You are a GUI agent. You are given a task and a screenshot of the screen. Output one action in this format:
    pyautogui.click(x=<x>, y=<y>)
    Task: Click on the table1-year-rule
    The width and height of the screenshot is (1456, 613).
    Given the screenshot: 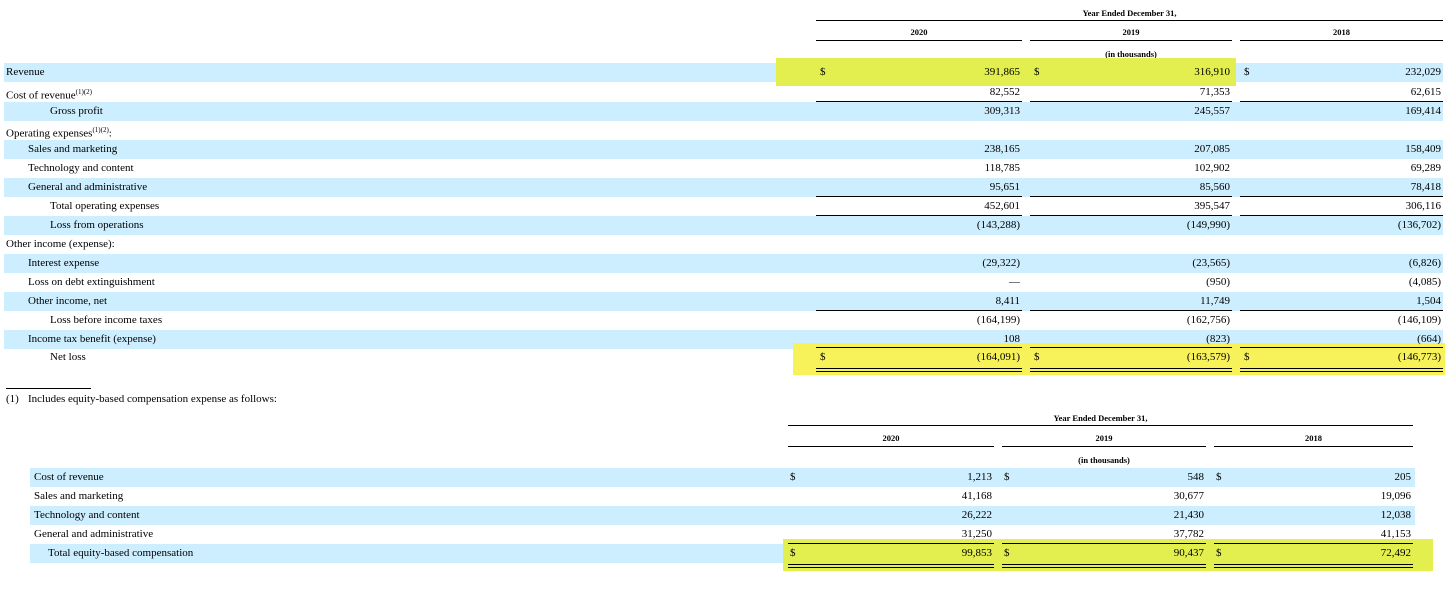 What is the action you would take?
    pyautogui.click(x=1131, y=40)
    